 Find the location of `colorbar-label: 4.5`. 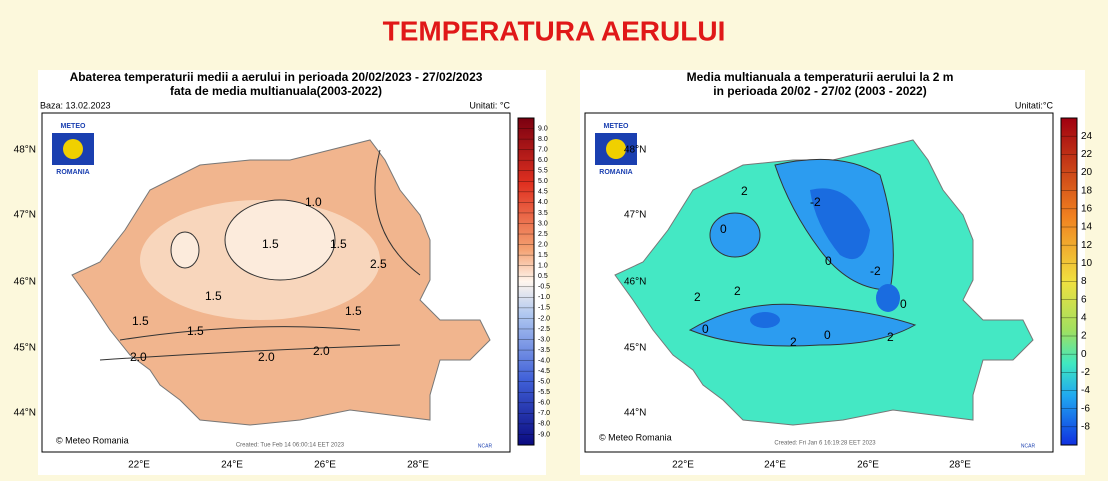

colorbar-label: 4.5 is located at coordinates (543, 192).